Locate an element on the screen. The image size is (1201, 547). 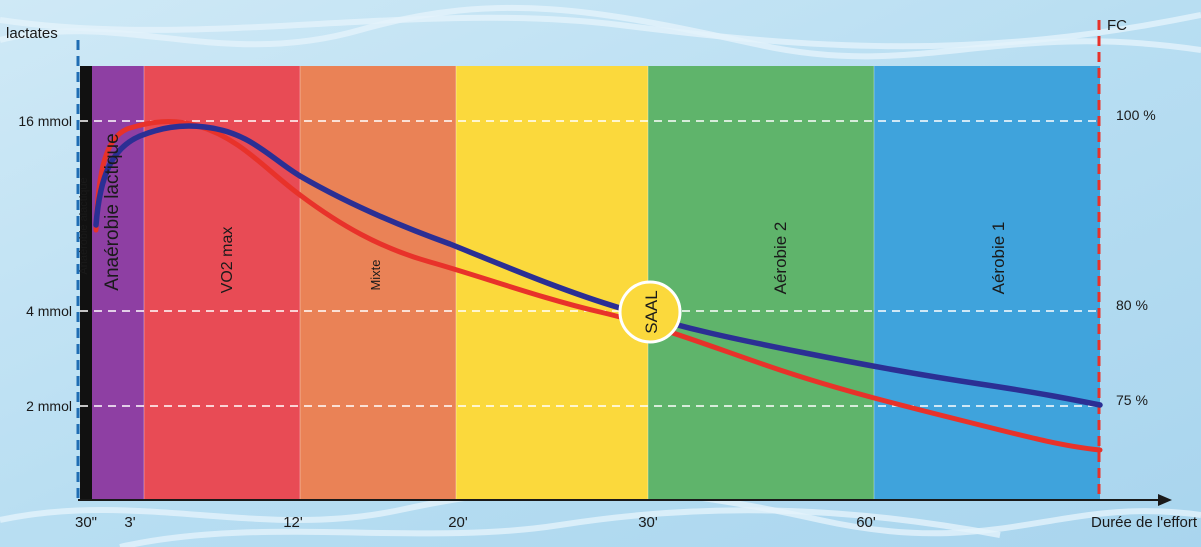
x-tick-label: 30" is located at coordinates (86, 522).